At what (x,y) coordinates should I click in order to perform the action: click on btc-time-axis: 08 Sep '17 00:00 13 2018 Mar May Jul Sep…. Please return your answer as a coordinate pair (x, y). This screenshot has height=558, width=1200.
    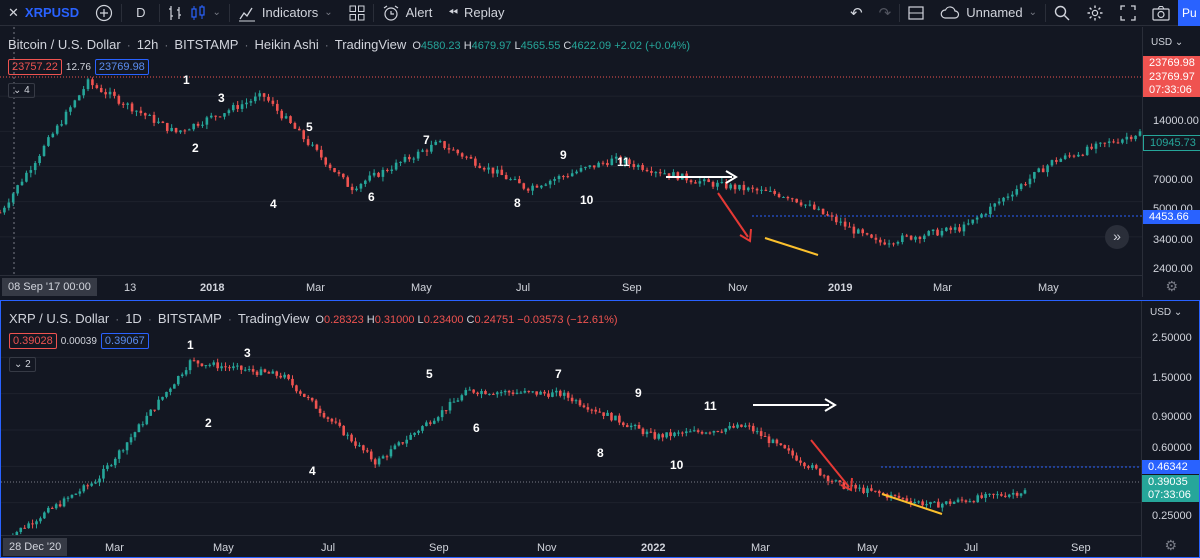
    Looking at the image, I should click on (571, 286).